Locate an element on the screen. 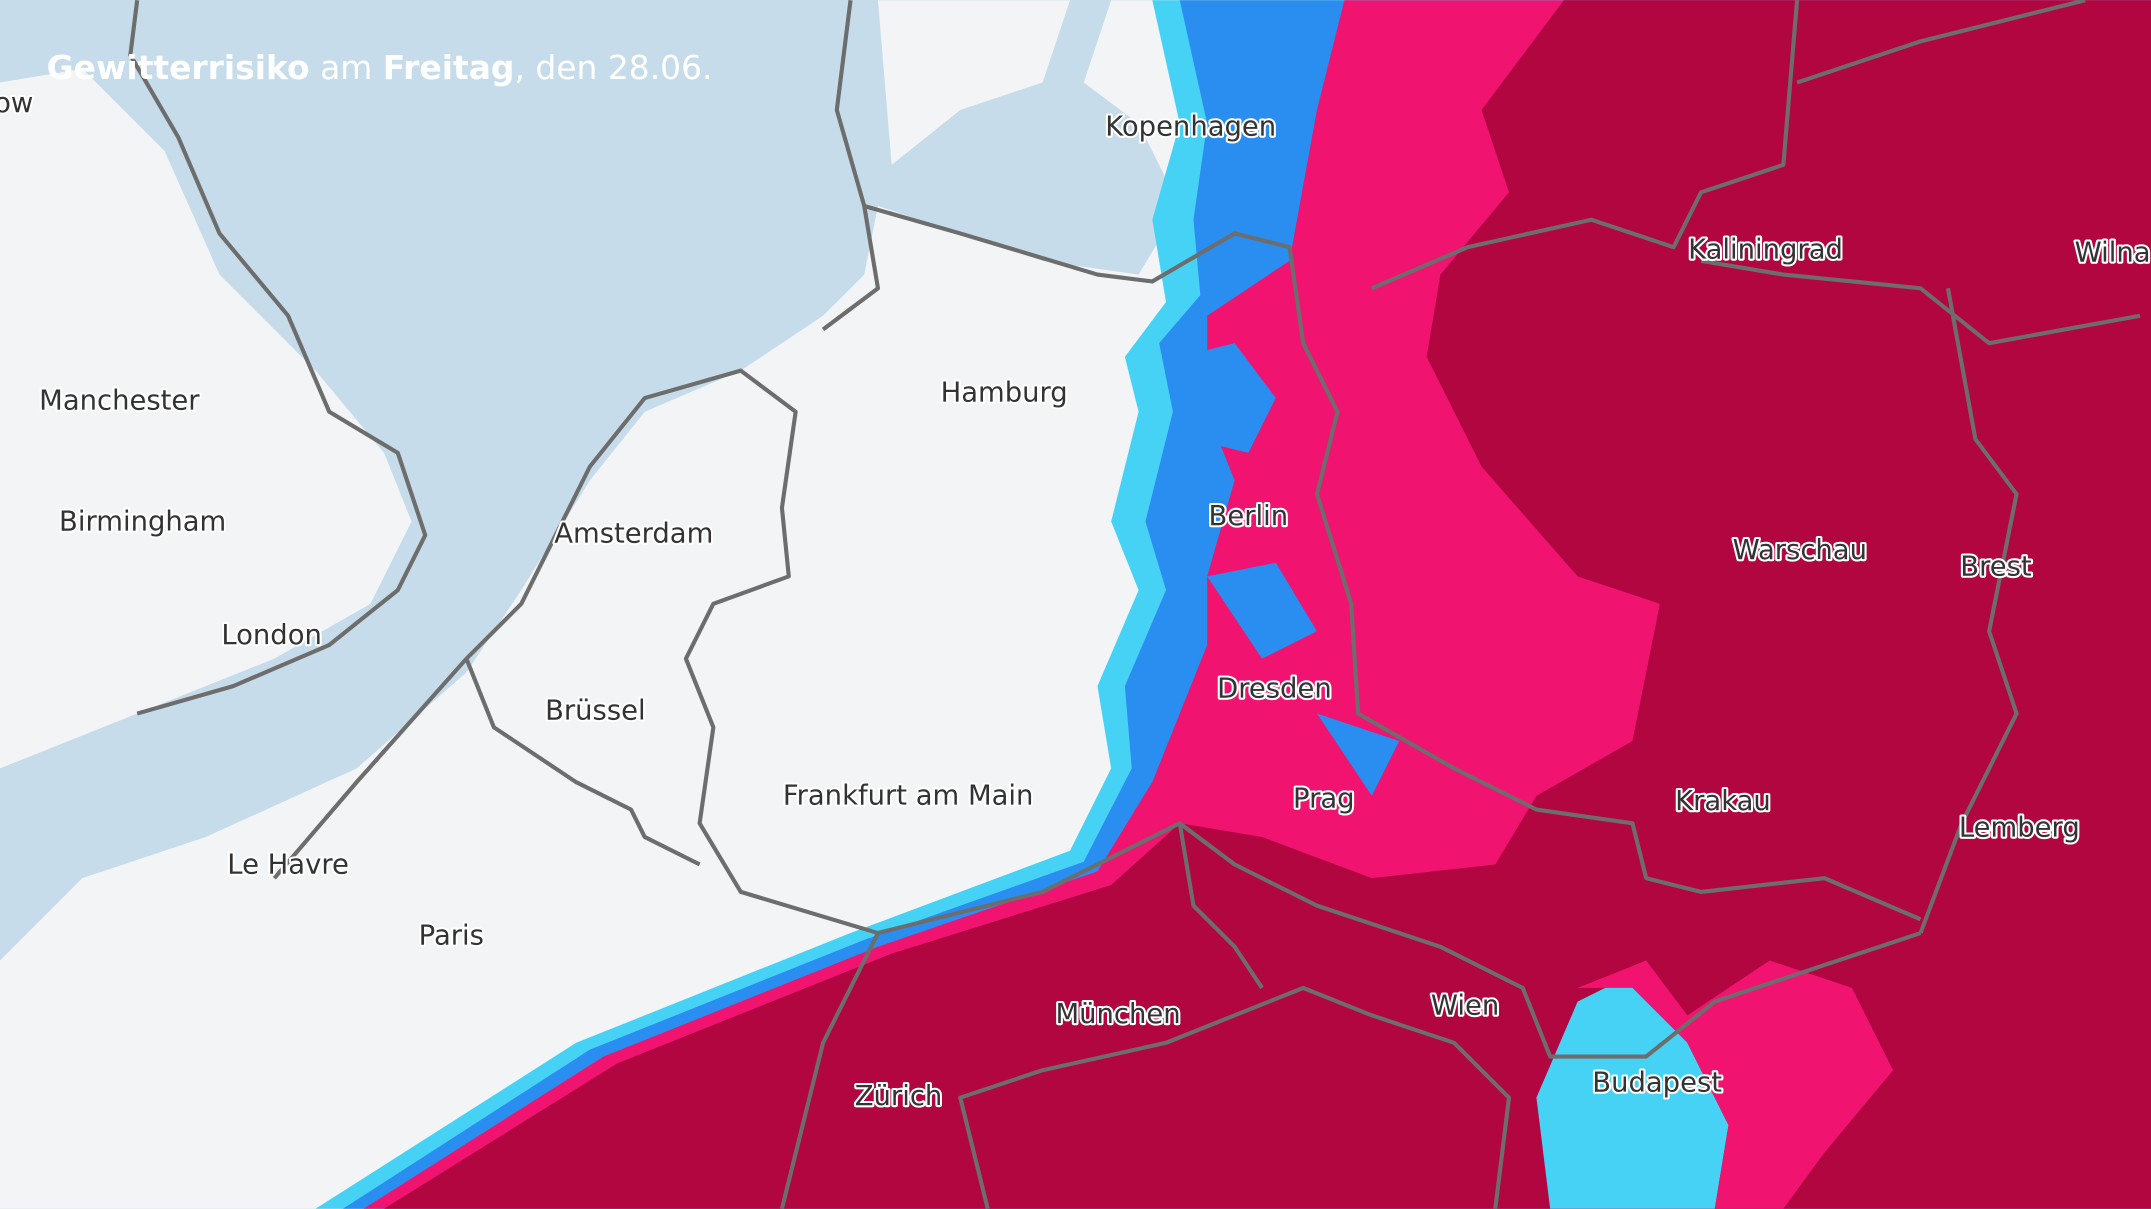 This screenshot has width=2151, height=1209. city-label: Wien is located at coordinates (1465, 1006).